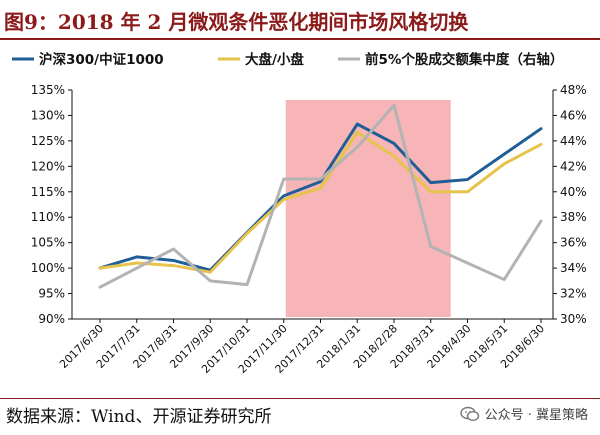  I want to click on right-tick-label: 38%, so click(573, 217).